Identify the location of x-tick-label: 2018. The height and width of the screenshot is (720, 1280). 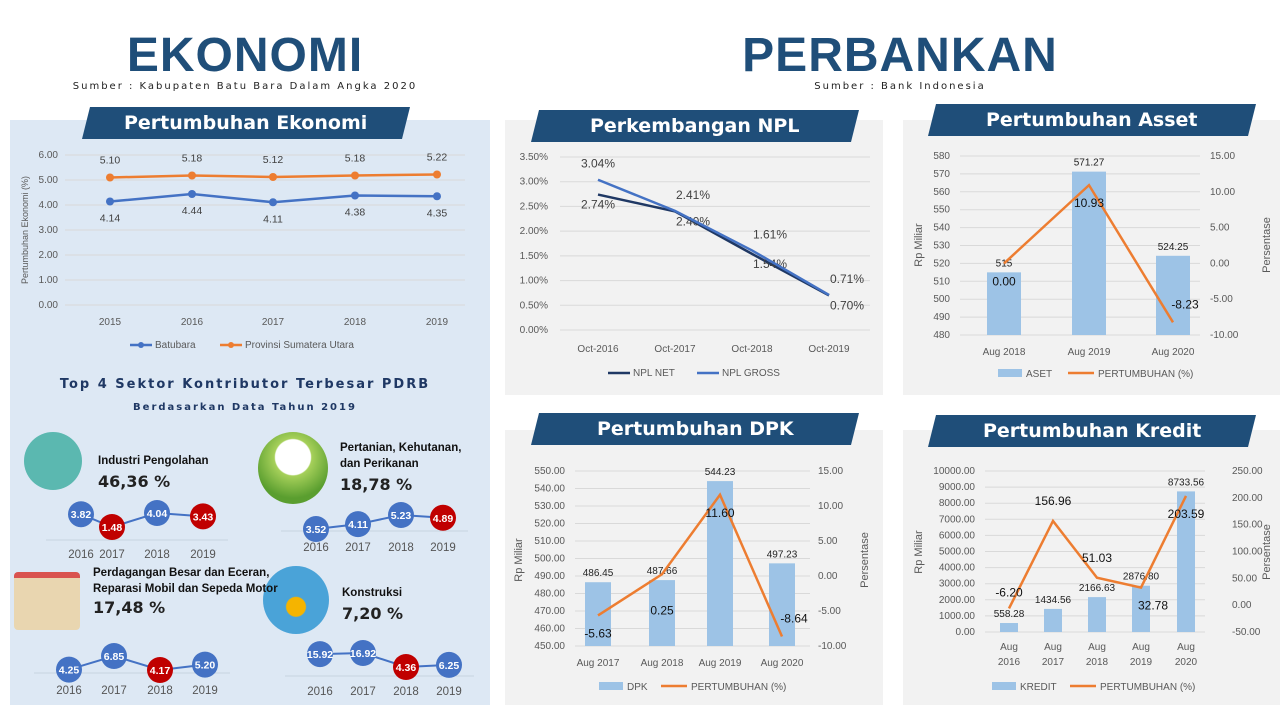
(355, 322).